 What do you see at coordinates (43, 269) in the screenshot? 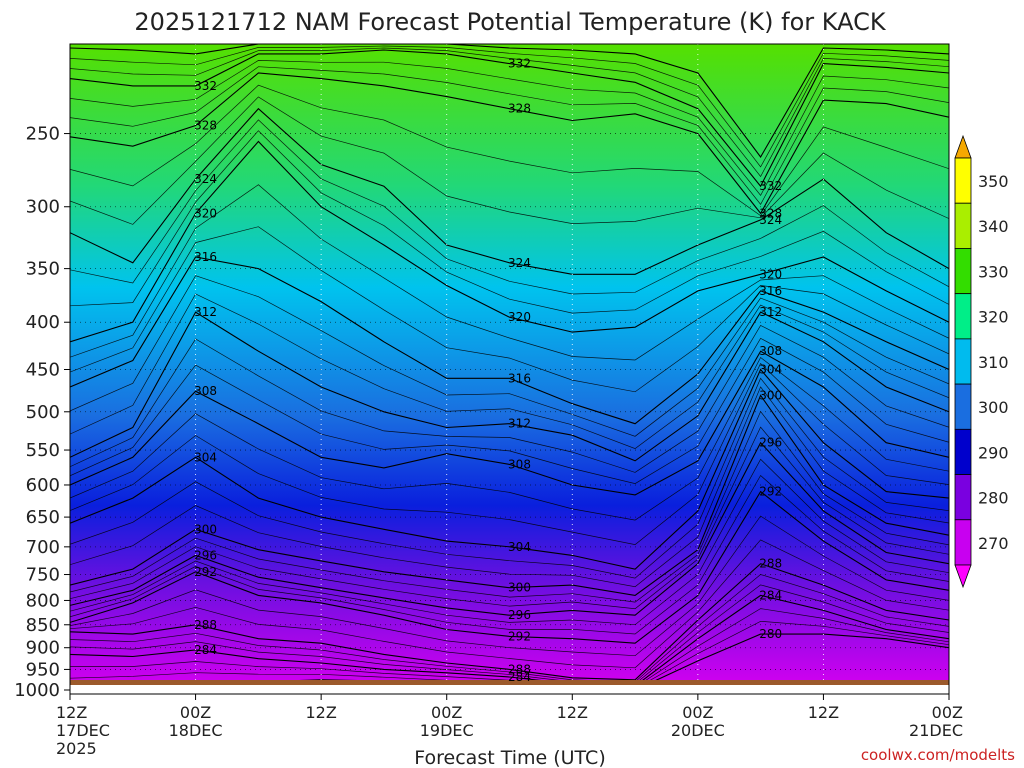
I see `y-tick-label: 350` at bounding box center [43, 269].